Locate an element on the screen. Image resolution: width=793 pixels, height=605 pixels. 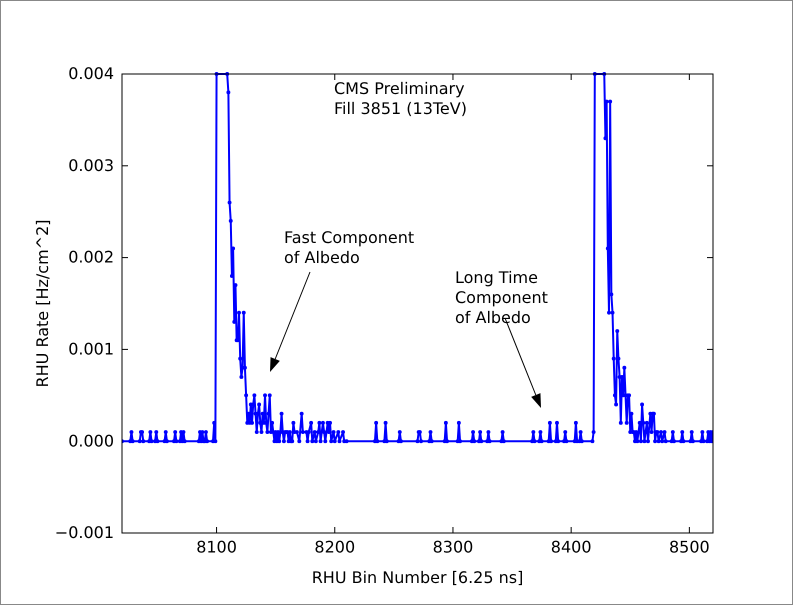
x-axis-title: RHU Bin Number [6.25 ns] is located at coordinates (418, 577).